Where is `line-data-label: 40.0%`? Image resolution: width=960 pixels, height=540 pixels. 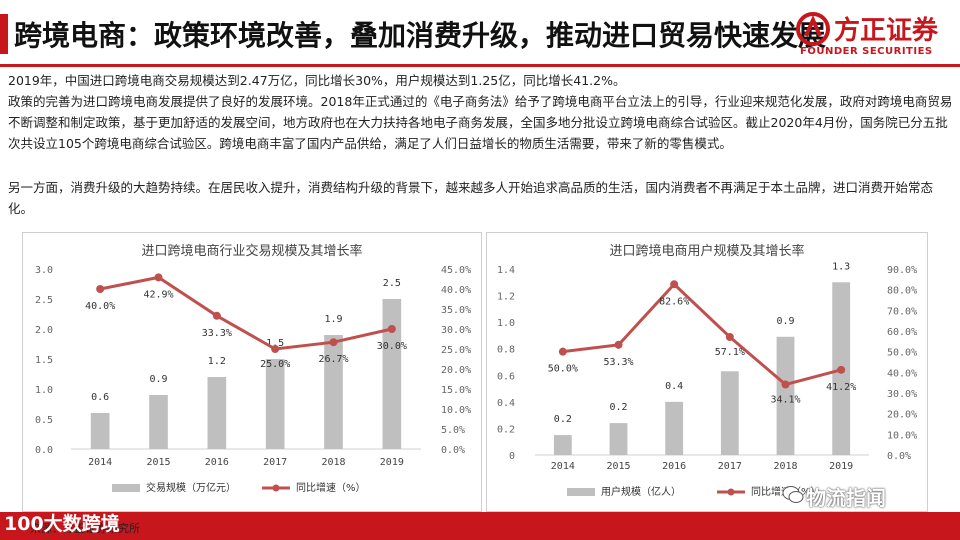
line-data-label: 40.0% is located at coordinates (100, 306).